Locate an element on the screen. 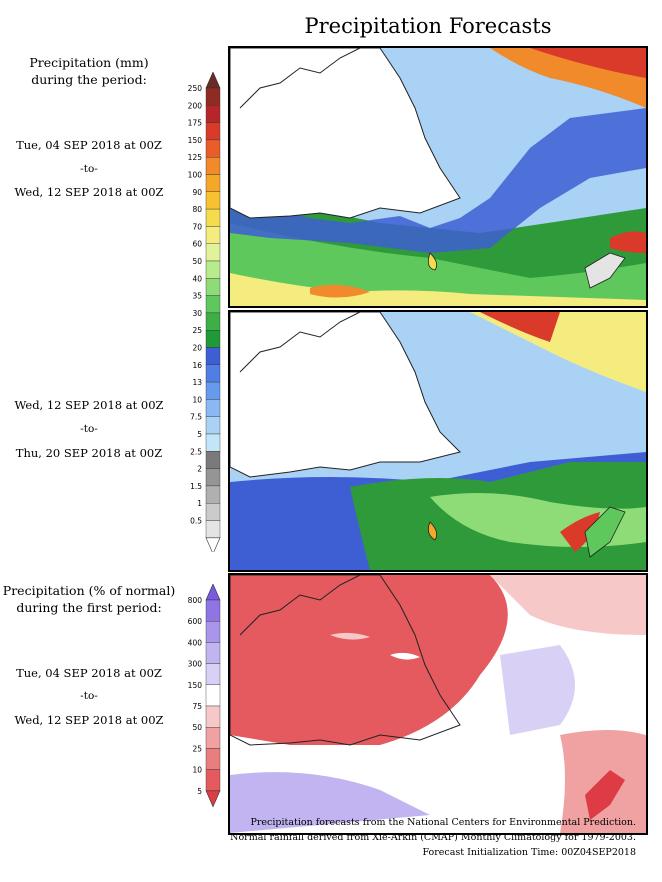 This screenshot has height=882, width=662. mm-colorbar-tick-label: 90 is located at coordinates (197, 192).